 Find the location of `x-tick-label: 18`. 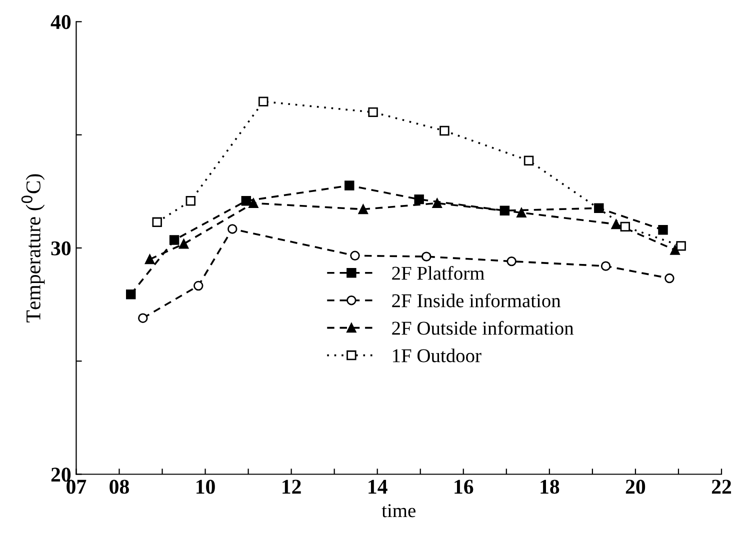

x-tick-label: 18 is located at coordinates (550, 487).